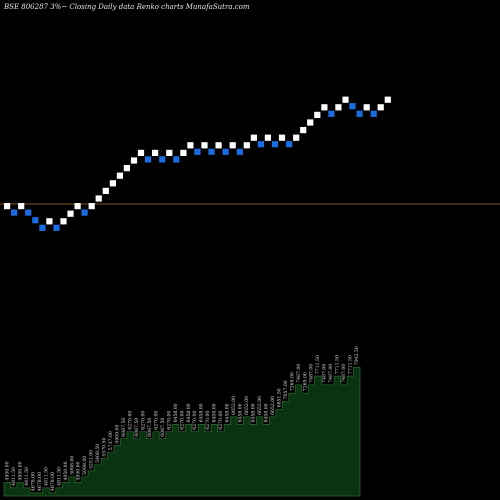 The width and height of the screenshot is (500, 500). Describe the element at coordinates (305, 381) in the screenshot. I see `brick-value-label: 7269.00` at that location.